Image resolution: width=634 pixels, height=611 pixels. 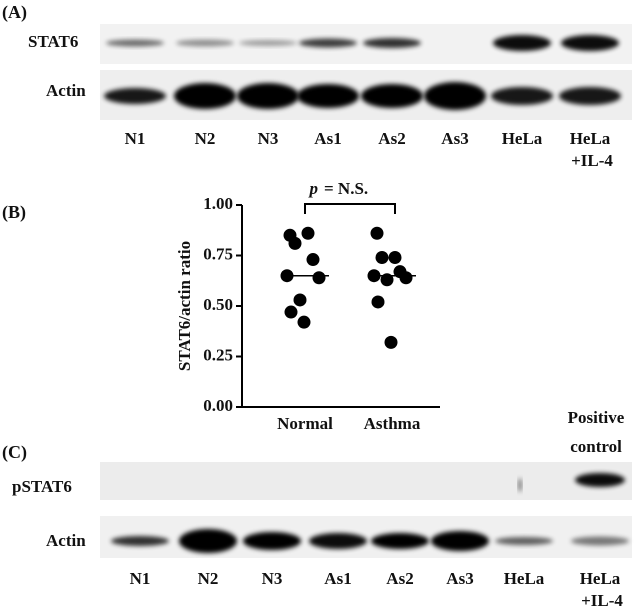 What do you see at coordinates (392, 423) in the screenshot?
I see `x-tick-label: Asthma` at bounding box center [392, 423].